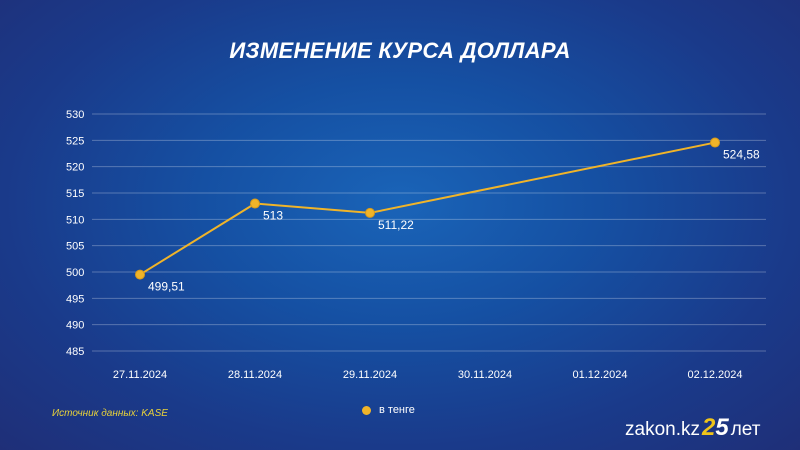 This screenshot has width=800, height=450. Describe the element at coordinates (714, 375) in the screenshot. I see `x-tick-label: 02.12.2024` at that location.